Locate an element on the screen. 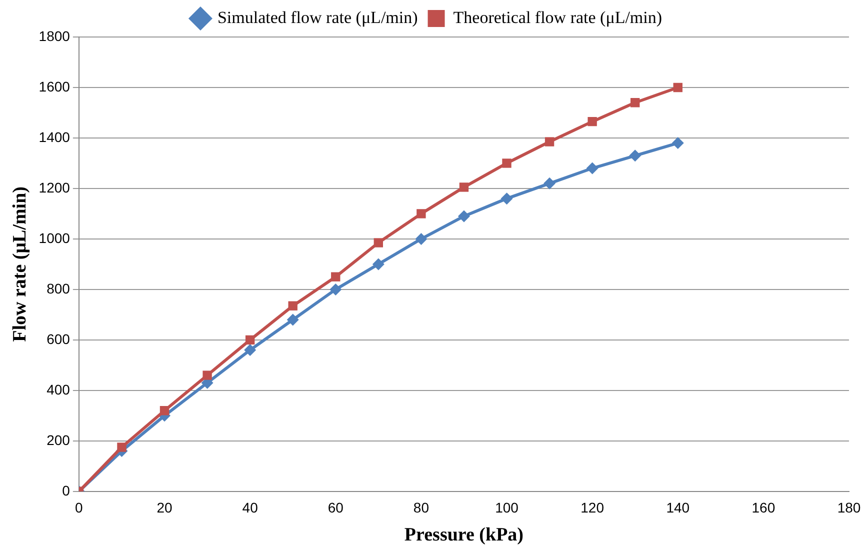  x-tick-label: 100 is located at coordinates (507, 508).